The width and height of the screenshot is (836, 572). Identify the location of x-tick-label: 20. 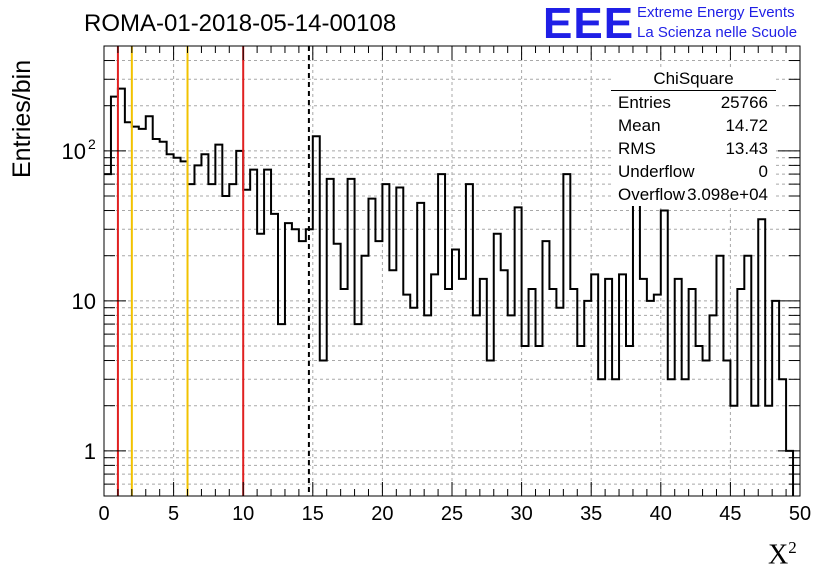
(382, 514).